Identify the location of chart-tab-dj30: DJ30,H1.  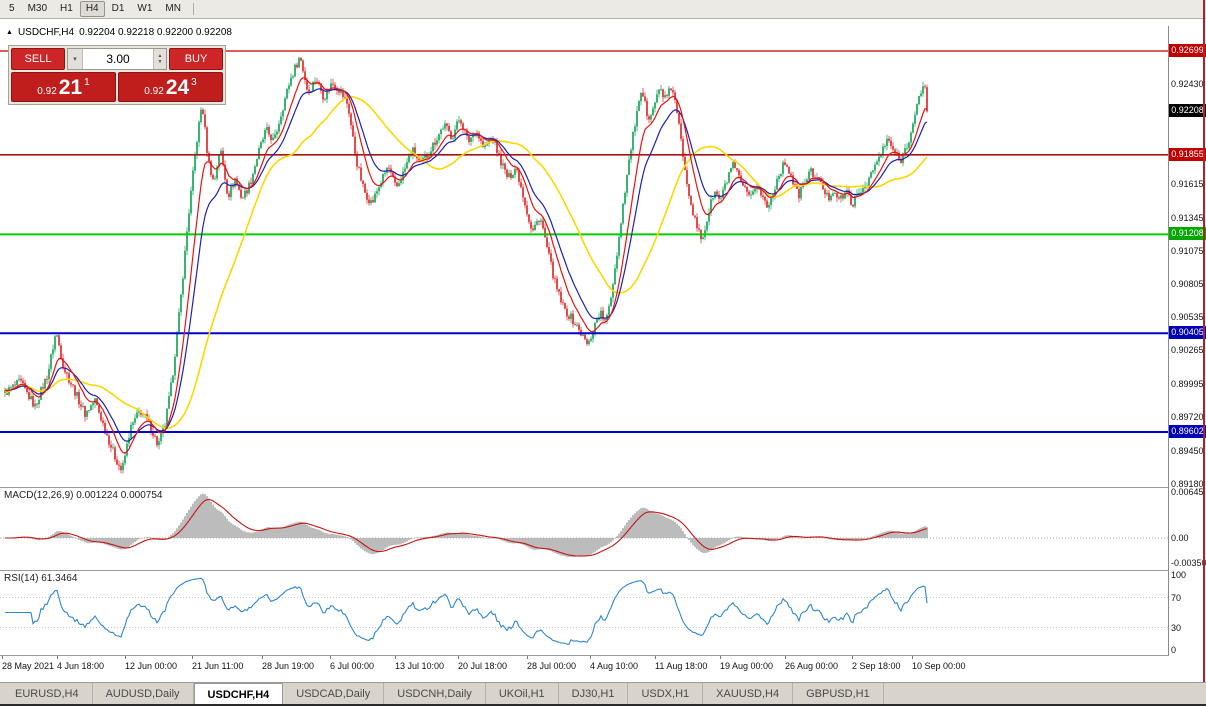
(594, 694).